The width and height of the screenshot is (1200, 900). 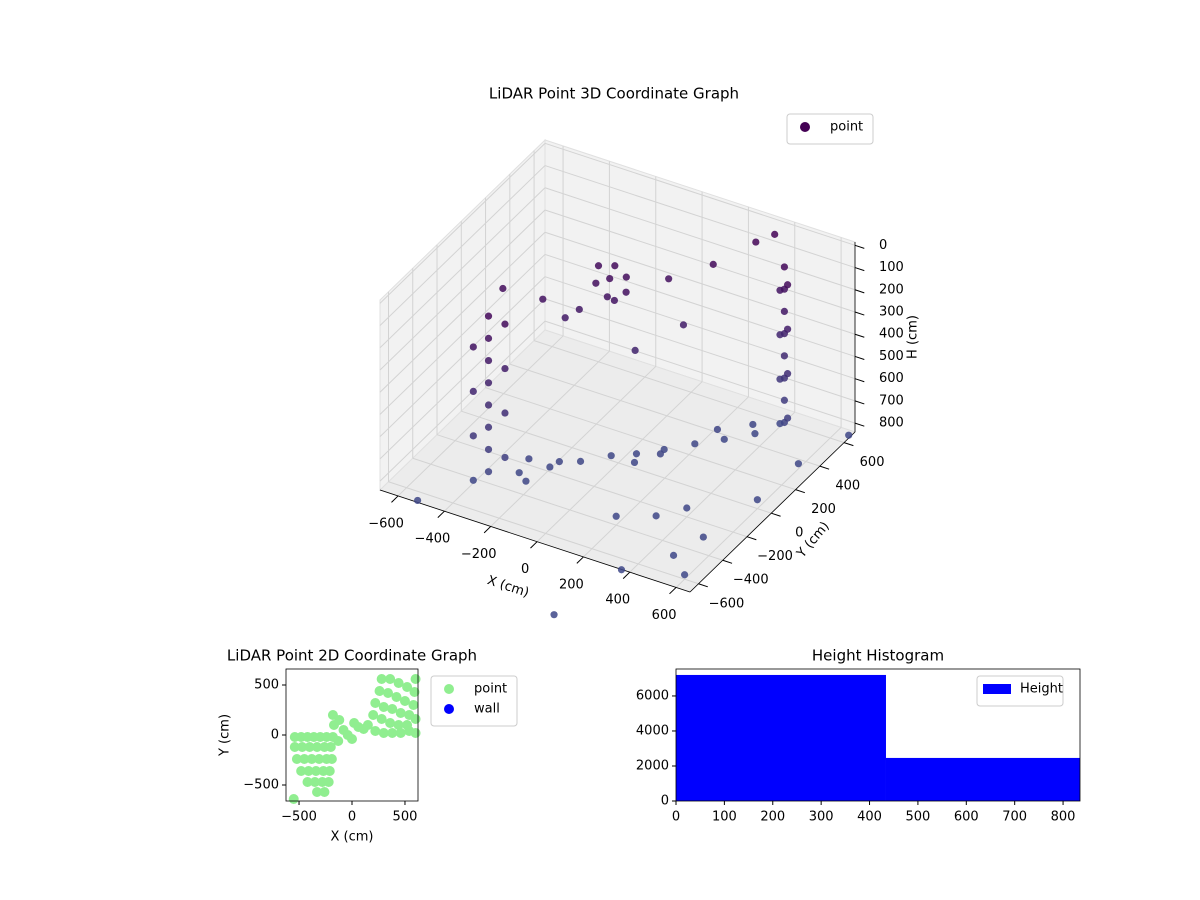 What do you see at coordinates (652, 730) in the screenshot?
I see `y-tick-label: 4000` at bounding box center [652, 730].